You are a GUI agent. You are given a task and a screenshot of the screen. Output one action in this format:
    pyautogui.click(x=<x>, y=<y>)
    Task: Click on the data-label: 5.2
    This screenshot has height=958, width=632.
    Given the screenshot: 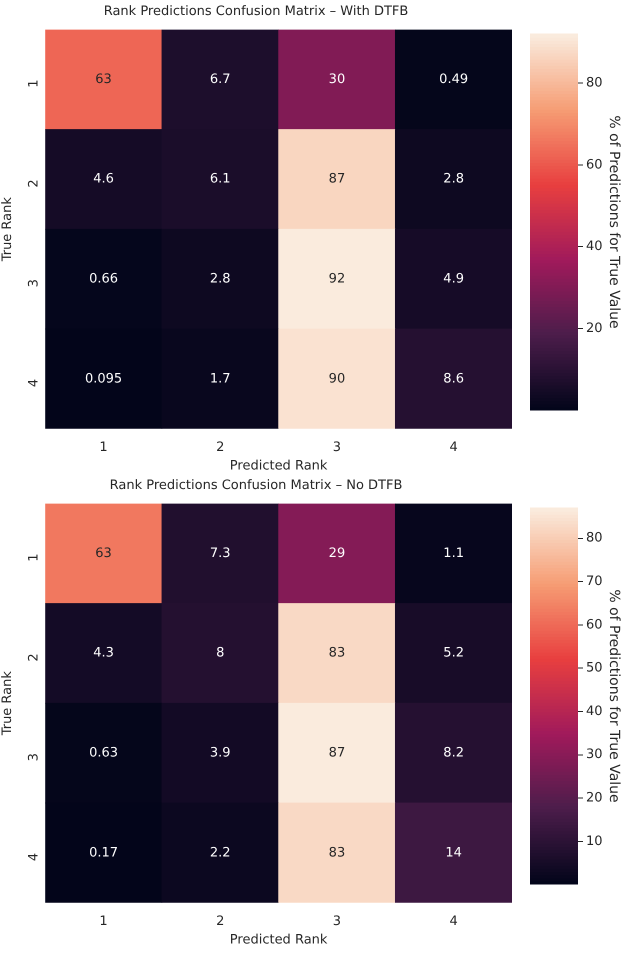 What is the action you would take?
    pyautogui.click(x=453, y=653)
    